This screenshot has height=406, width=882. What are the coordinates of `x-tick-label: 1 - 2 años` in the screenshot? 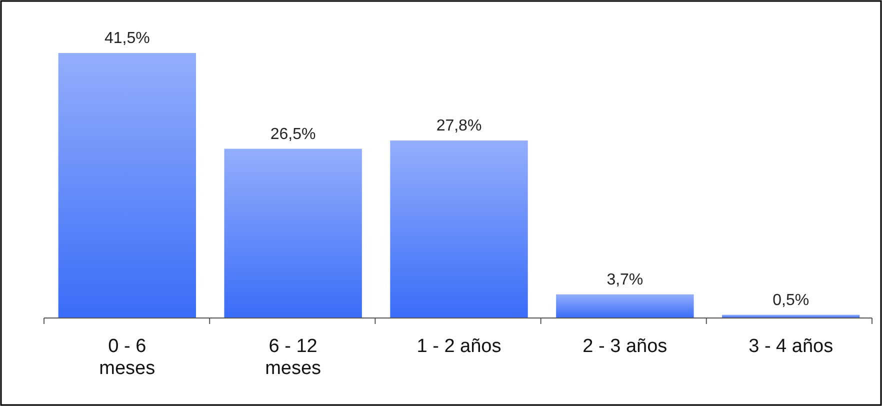 It's located at (459, 346).